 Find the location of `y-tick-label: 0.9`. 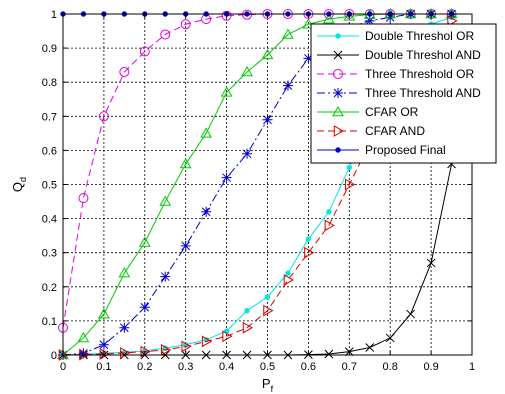

y-tick-label: 0.9 is located at coordinates (49, 49).